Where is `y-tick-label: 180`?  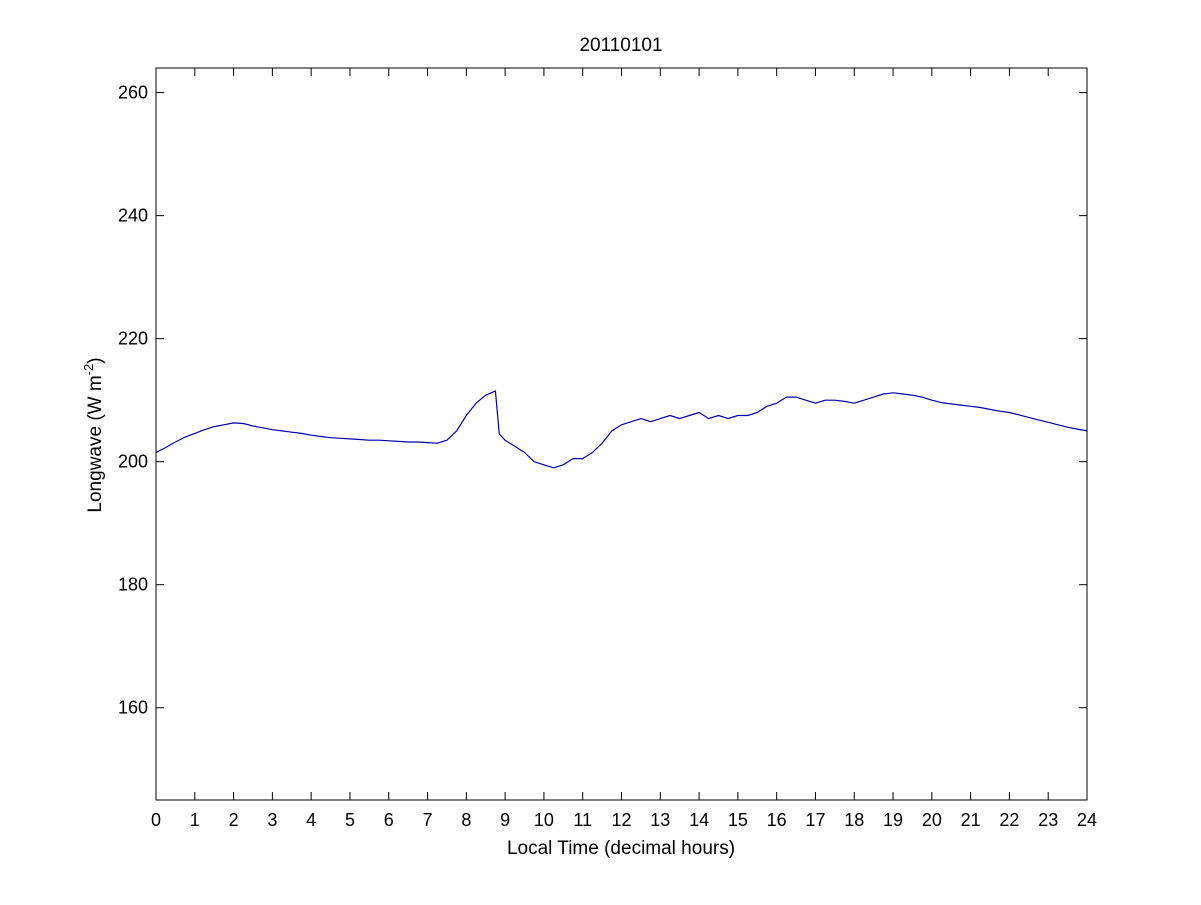 y-tick-label: 180 is located at coordinates (133, 585).